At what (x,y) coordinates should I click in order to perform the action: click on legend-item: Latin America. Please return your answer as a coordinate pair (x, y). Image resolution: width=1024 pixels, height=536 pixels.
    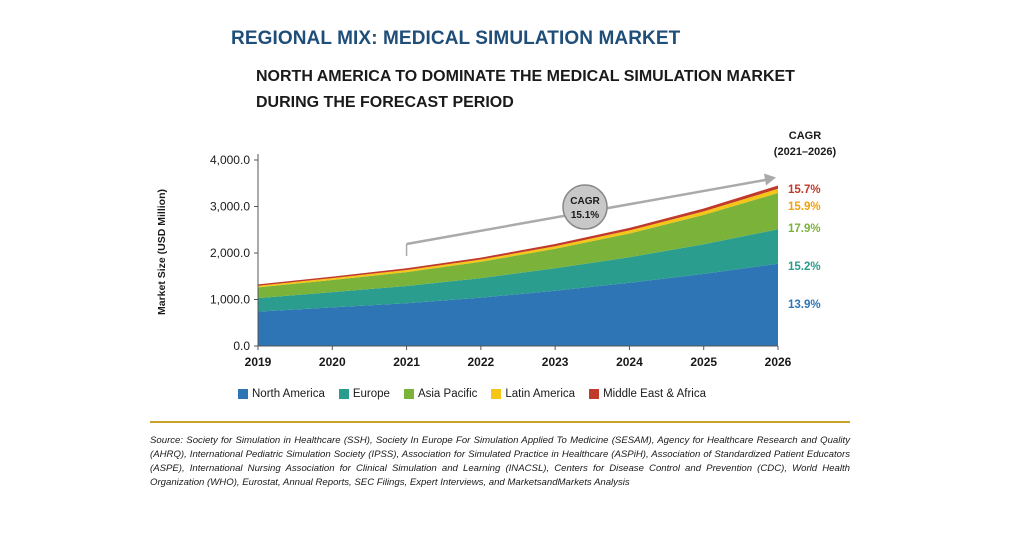
    Looking at the image, I should click on (533, 394).